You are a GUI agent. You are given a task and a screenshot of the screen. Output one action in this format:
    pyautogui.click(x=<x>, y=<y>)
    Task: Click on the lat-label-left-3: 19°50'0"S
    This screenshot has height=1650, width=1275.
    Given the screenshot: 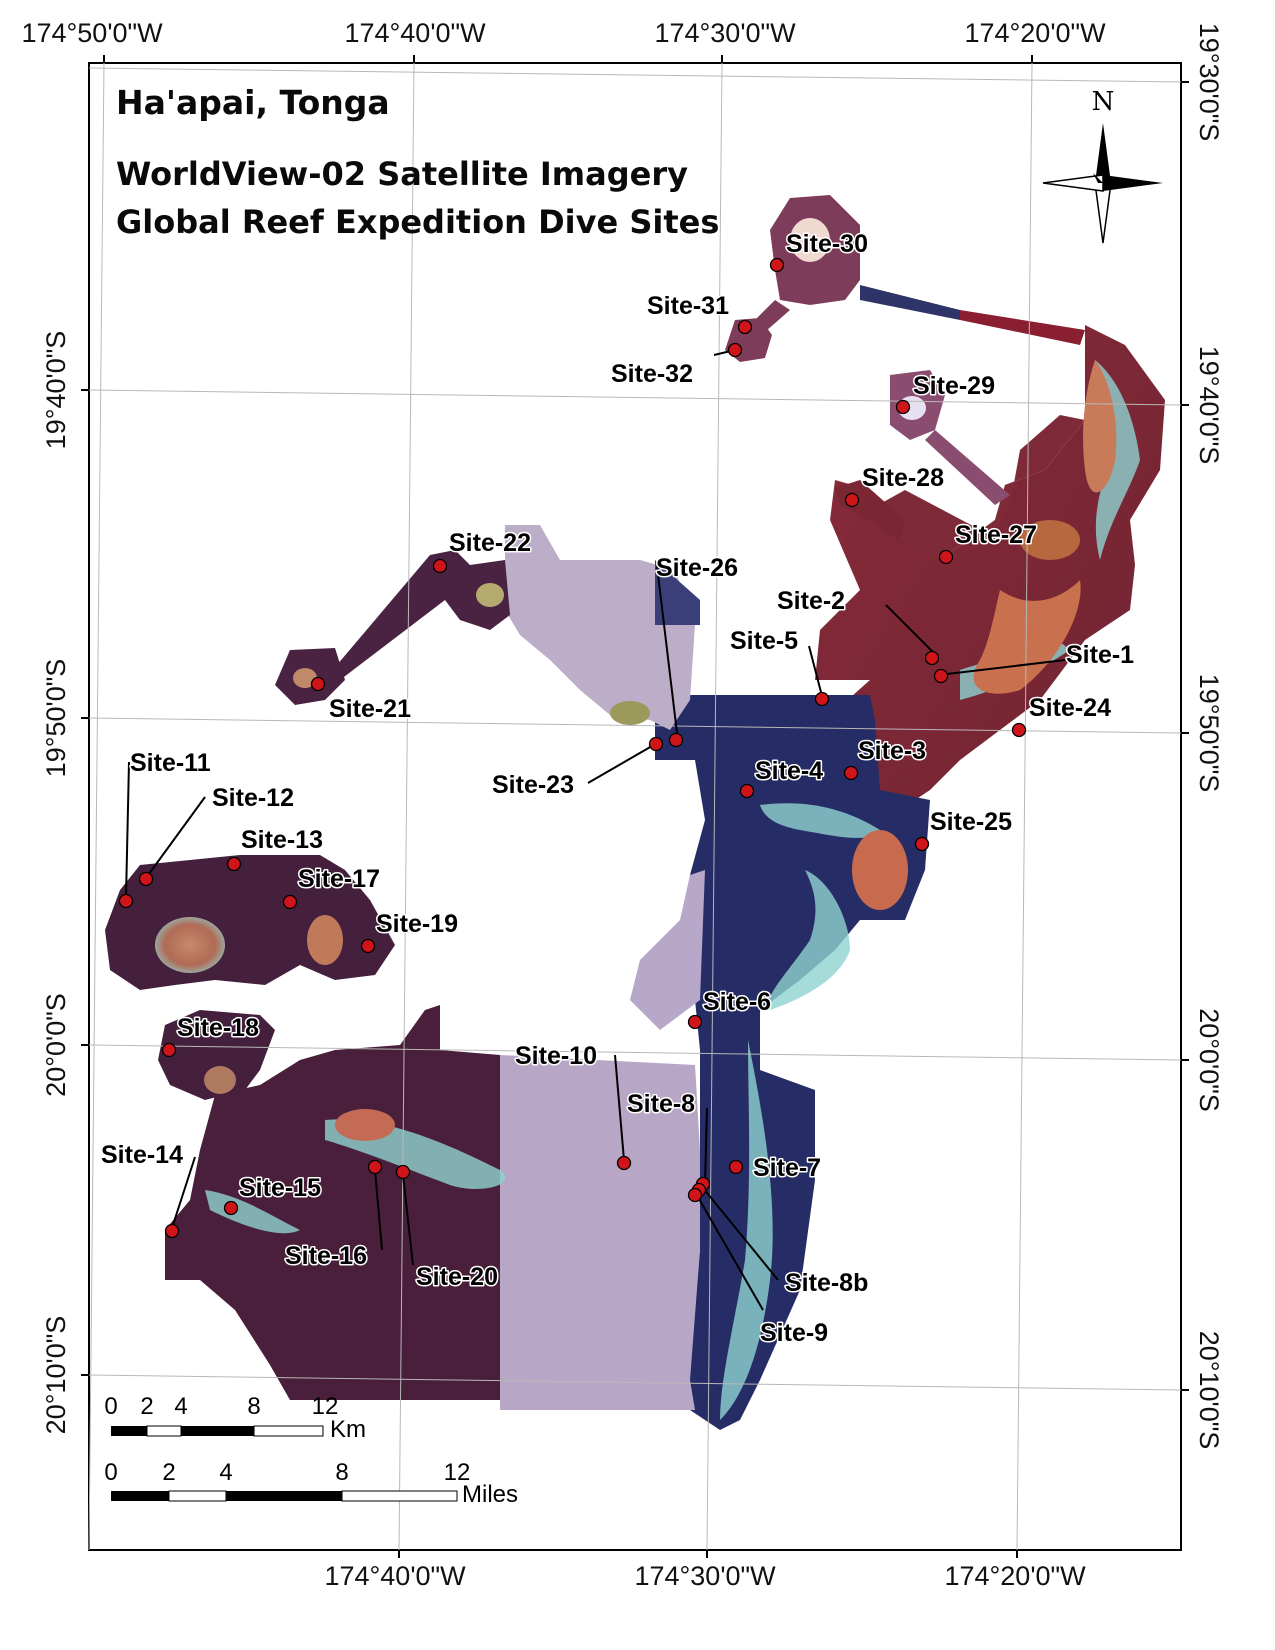 What is the action you would take?
    pyautogui.click(x=56, y=718)
    